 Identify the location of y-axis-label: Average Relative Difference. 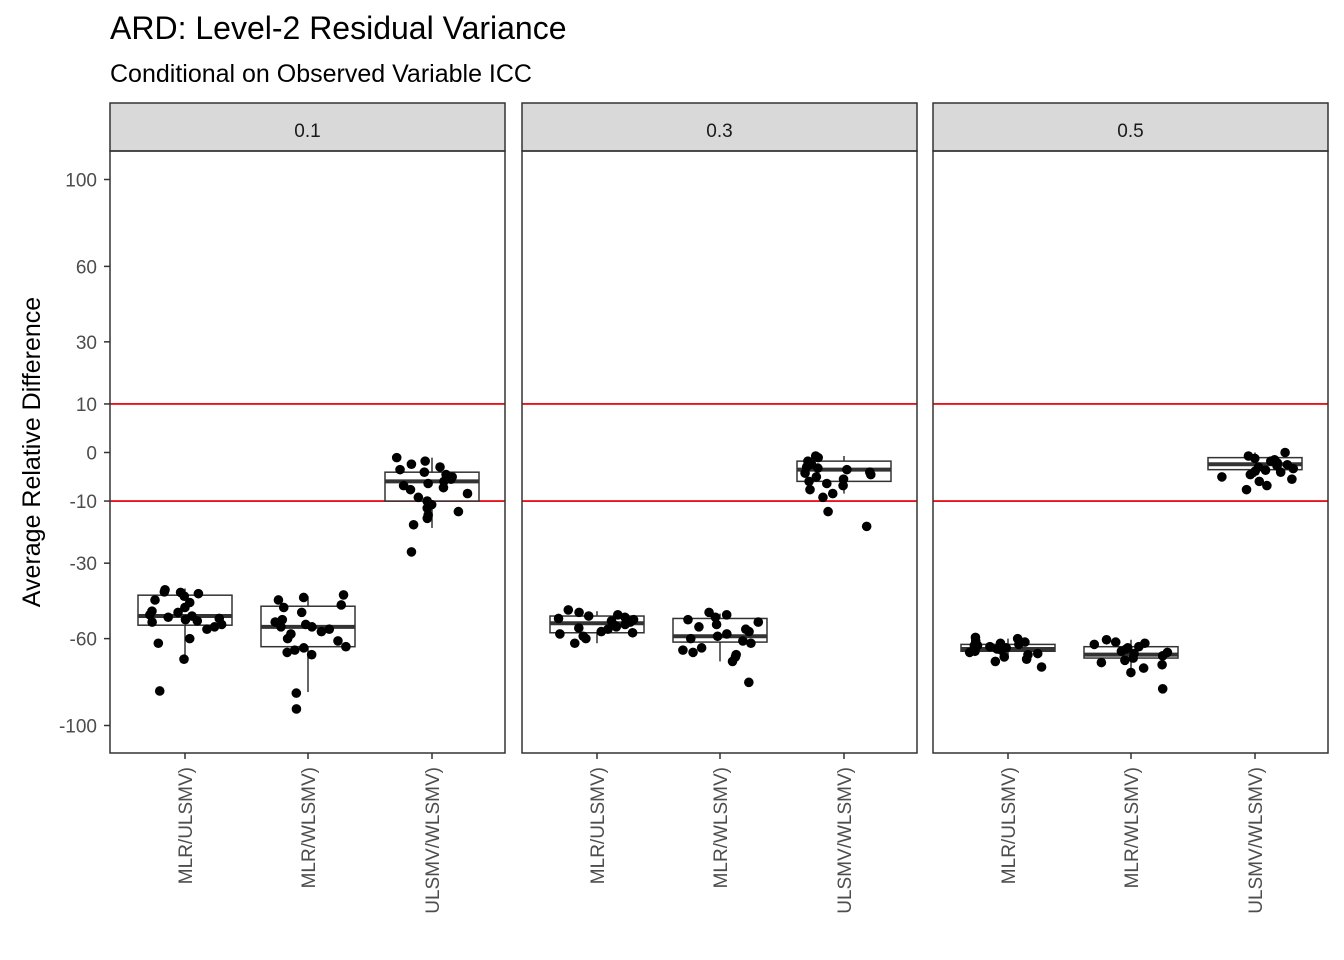
(32, 452).